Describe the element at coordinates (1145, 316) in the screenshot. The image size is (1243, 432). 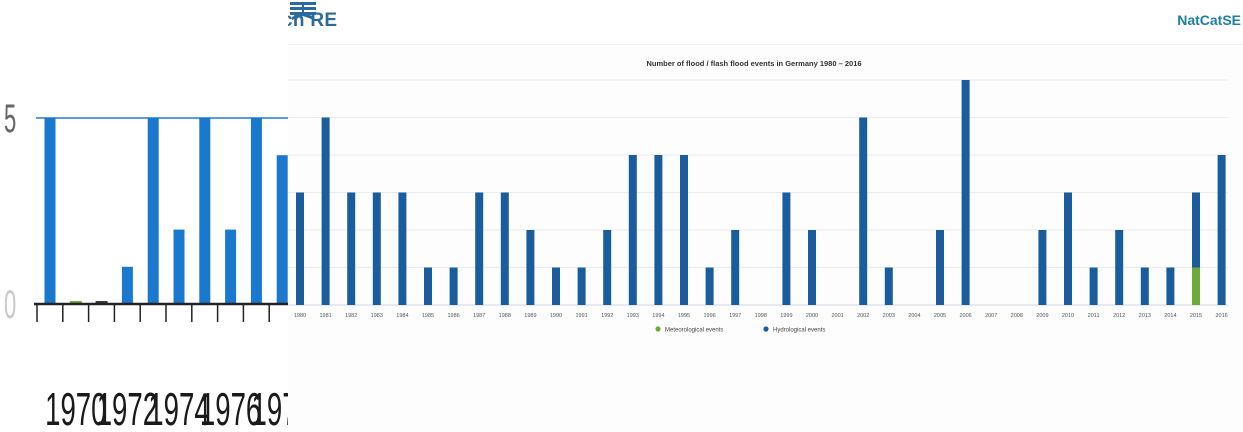
I see `x-tick-label: 2013` at that location.